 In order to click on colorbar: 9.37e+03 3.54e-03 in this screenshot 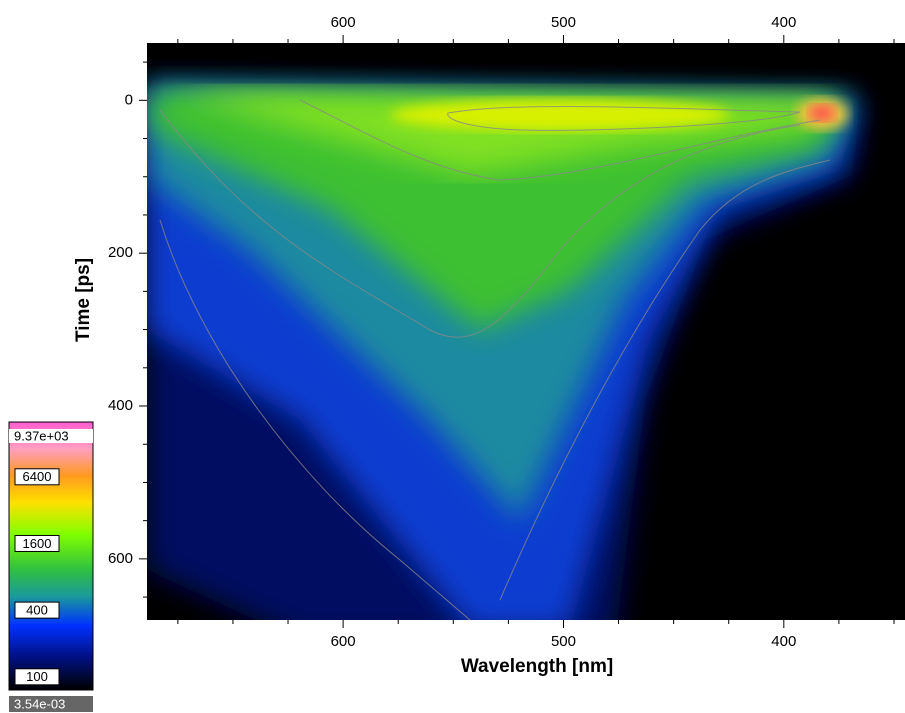, I will do `click(51, 566)`.